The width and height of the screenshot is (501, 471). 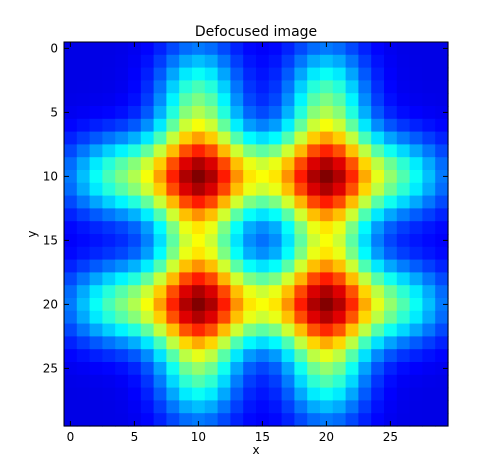 I want to click on x-tick-label: 15, so click(x=262, y=437).